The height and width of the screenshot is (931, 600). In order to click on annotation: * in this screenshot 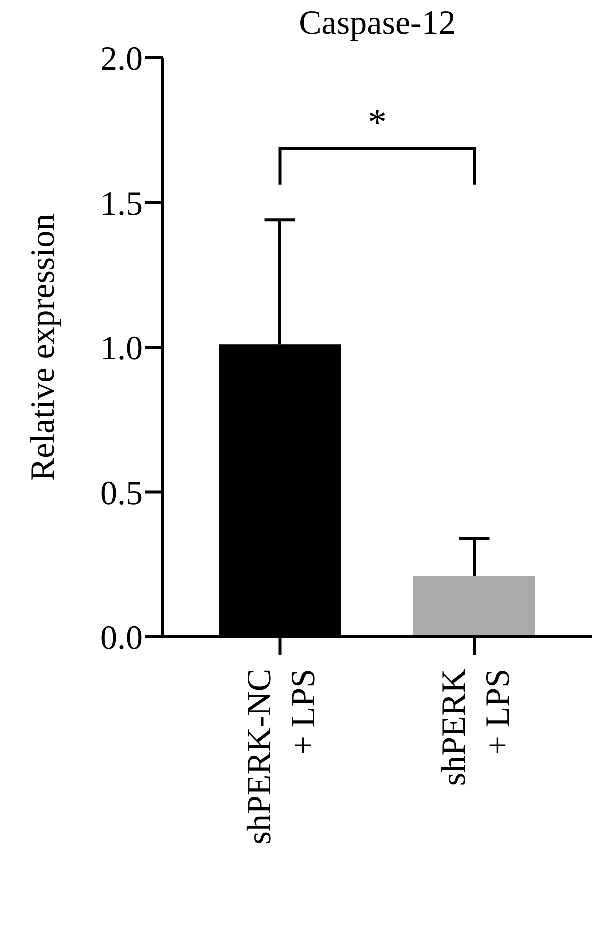, I will do `click(377, 123)`.